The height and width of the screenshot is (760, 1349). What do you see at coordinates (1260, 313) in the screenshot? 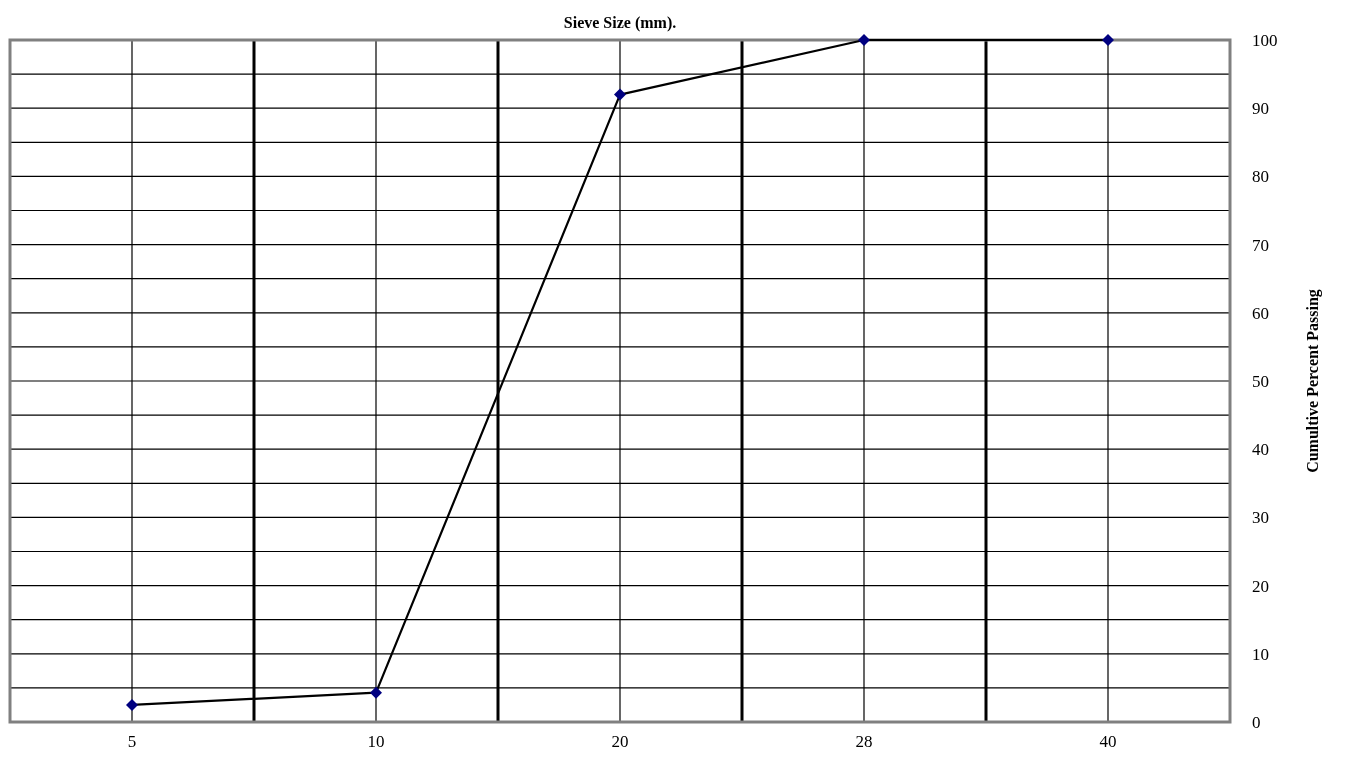
I see `y-tick-label: 60` at bounding box center [1260, 313].